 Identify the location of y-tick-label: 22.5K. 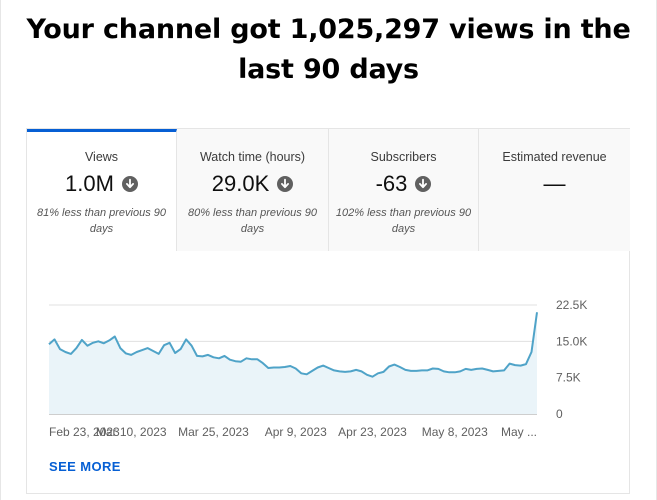
(571, 305).